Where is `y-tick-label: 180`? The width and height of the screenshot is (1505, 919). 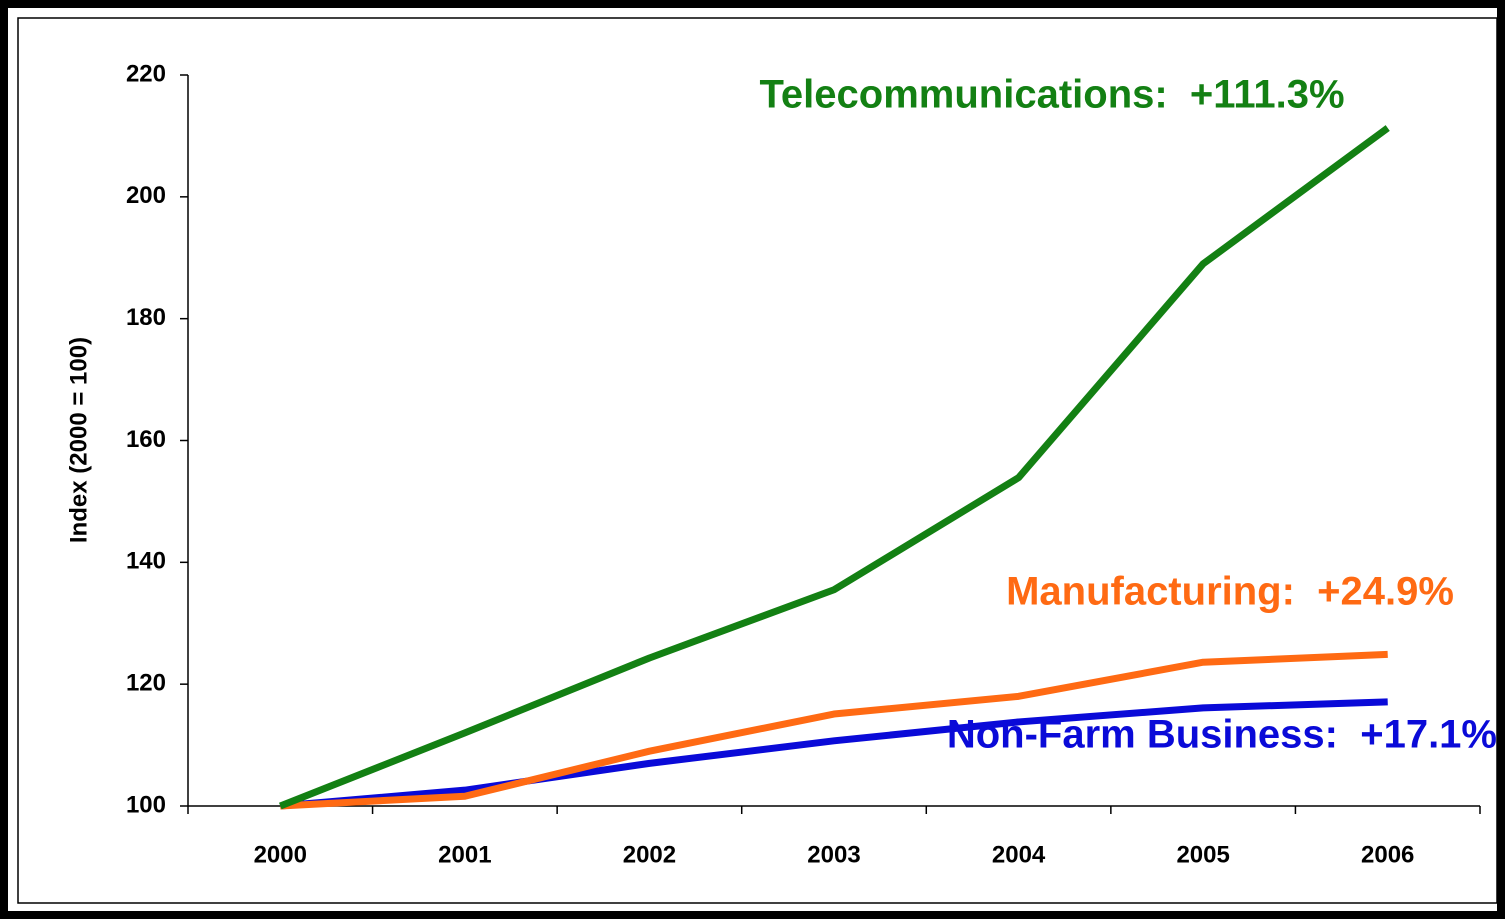
y-tick-label: 180 is located at coordinates (146, 317).